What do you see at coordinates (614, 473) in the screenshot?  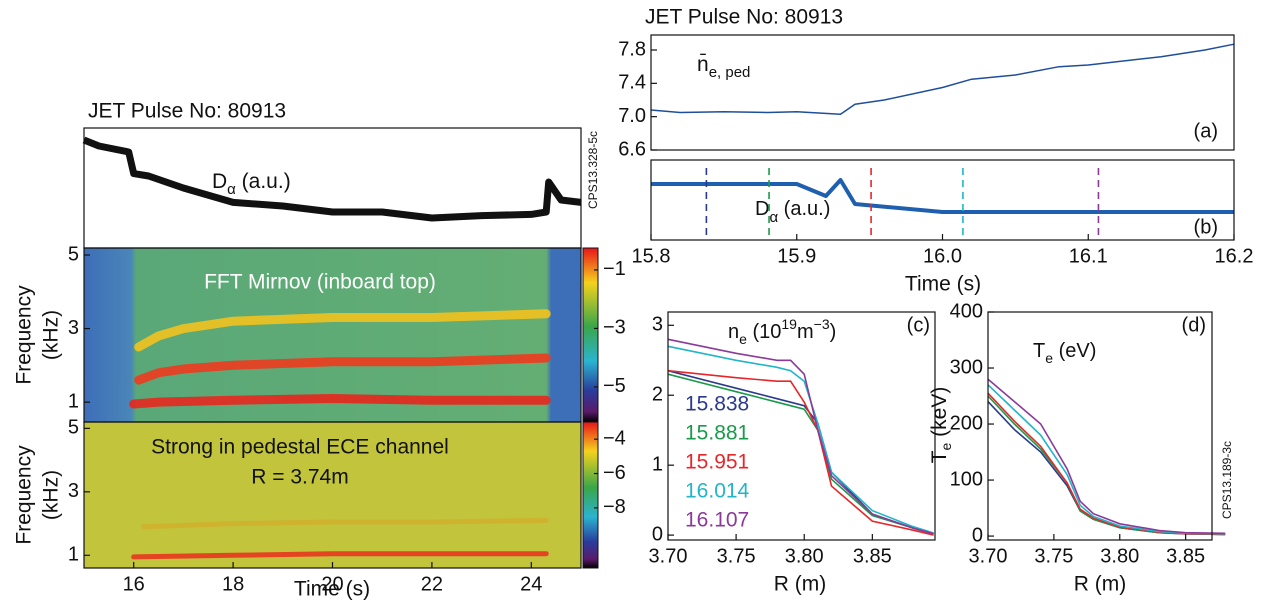 I see `colorbar-tick-label: −6` at bounding box center [614, 473].